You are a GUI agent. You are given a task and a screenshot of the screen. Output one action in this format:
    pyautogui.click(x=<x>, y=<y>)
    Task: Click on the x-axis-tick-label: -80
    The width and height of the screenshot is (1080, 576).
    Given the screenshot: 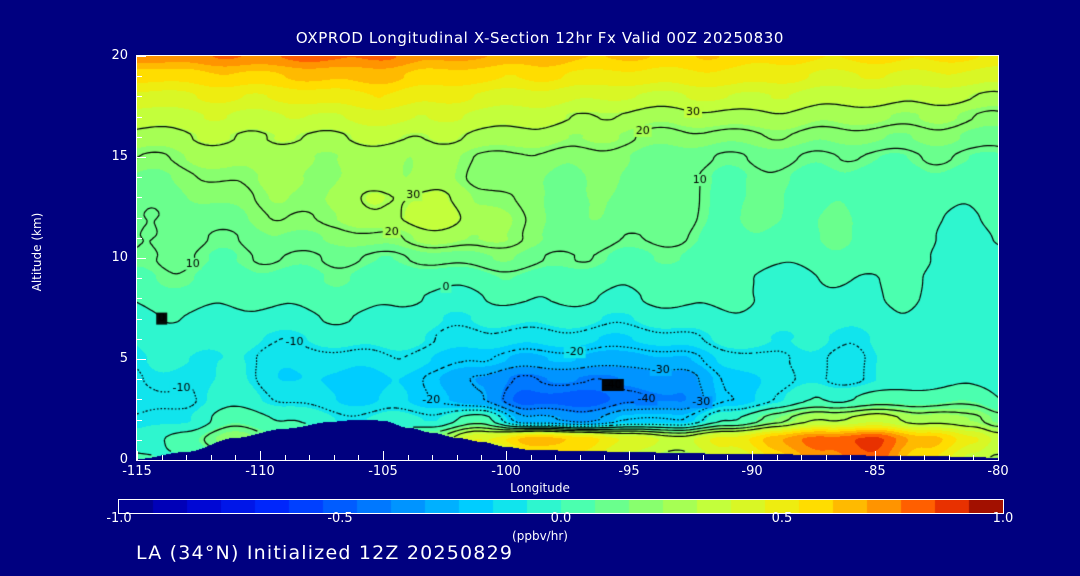 What is the action you would take?
    pyautogui.click(x=998, y=471)
    